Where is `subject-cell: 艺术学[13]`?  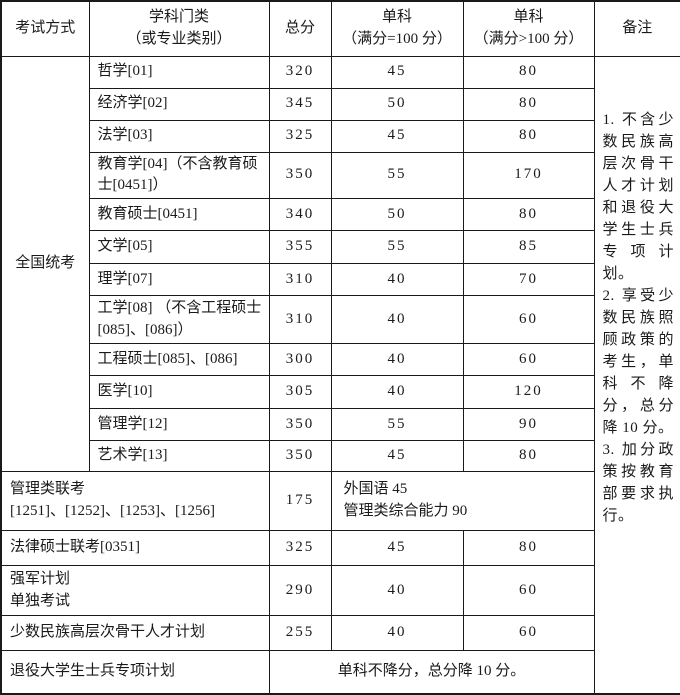 subject-cell: 艺术学[13] is located at coordinates (179, 456).